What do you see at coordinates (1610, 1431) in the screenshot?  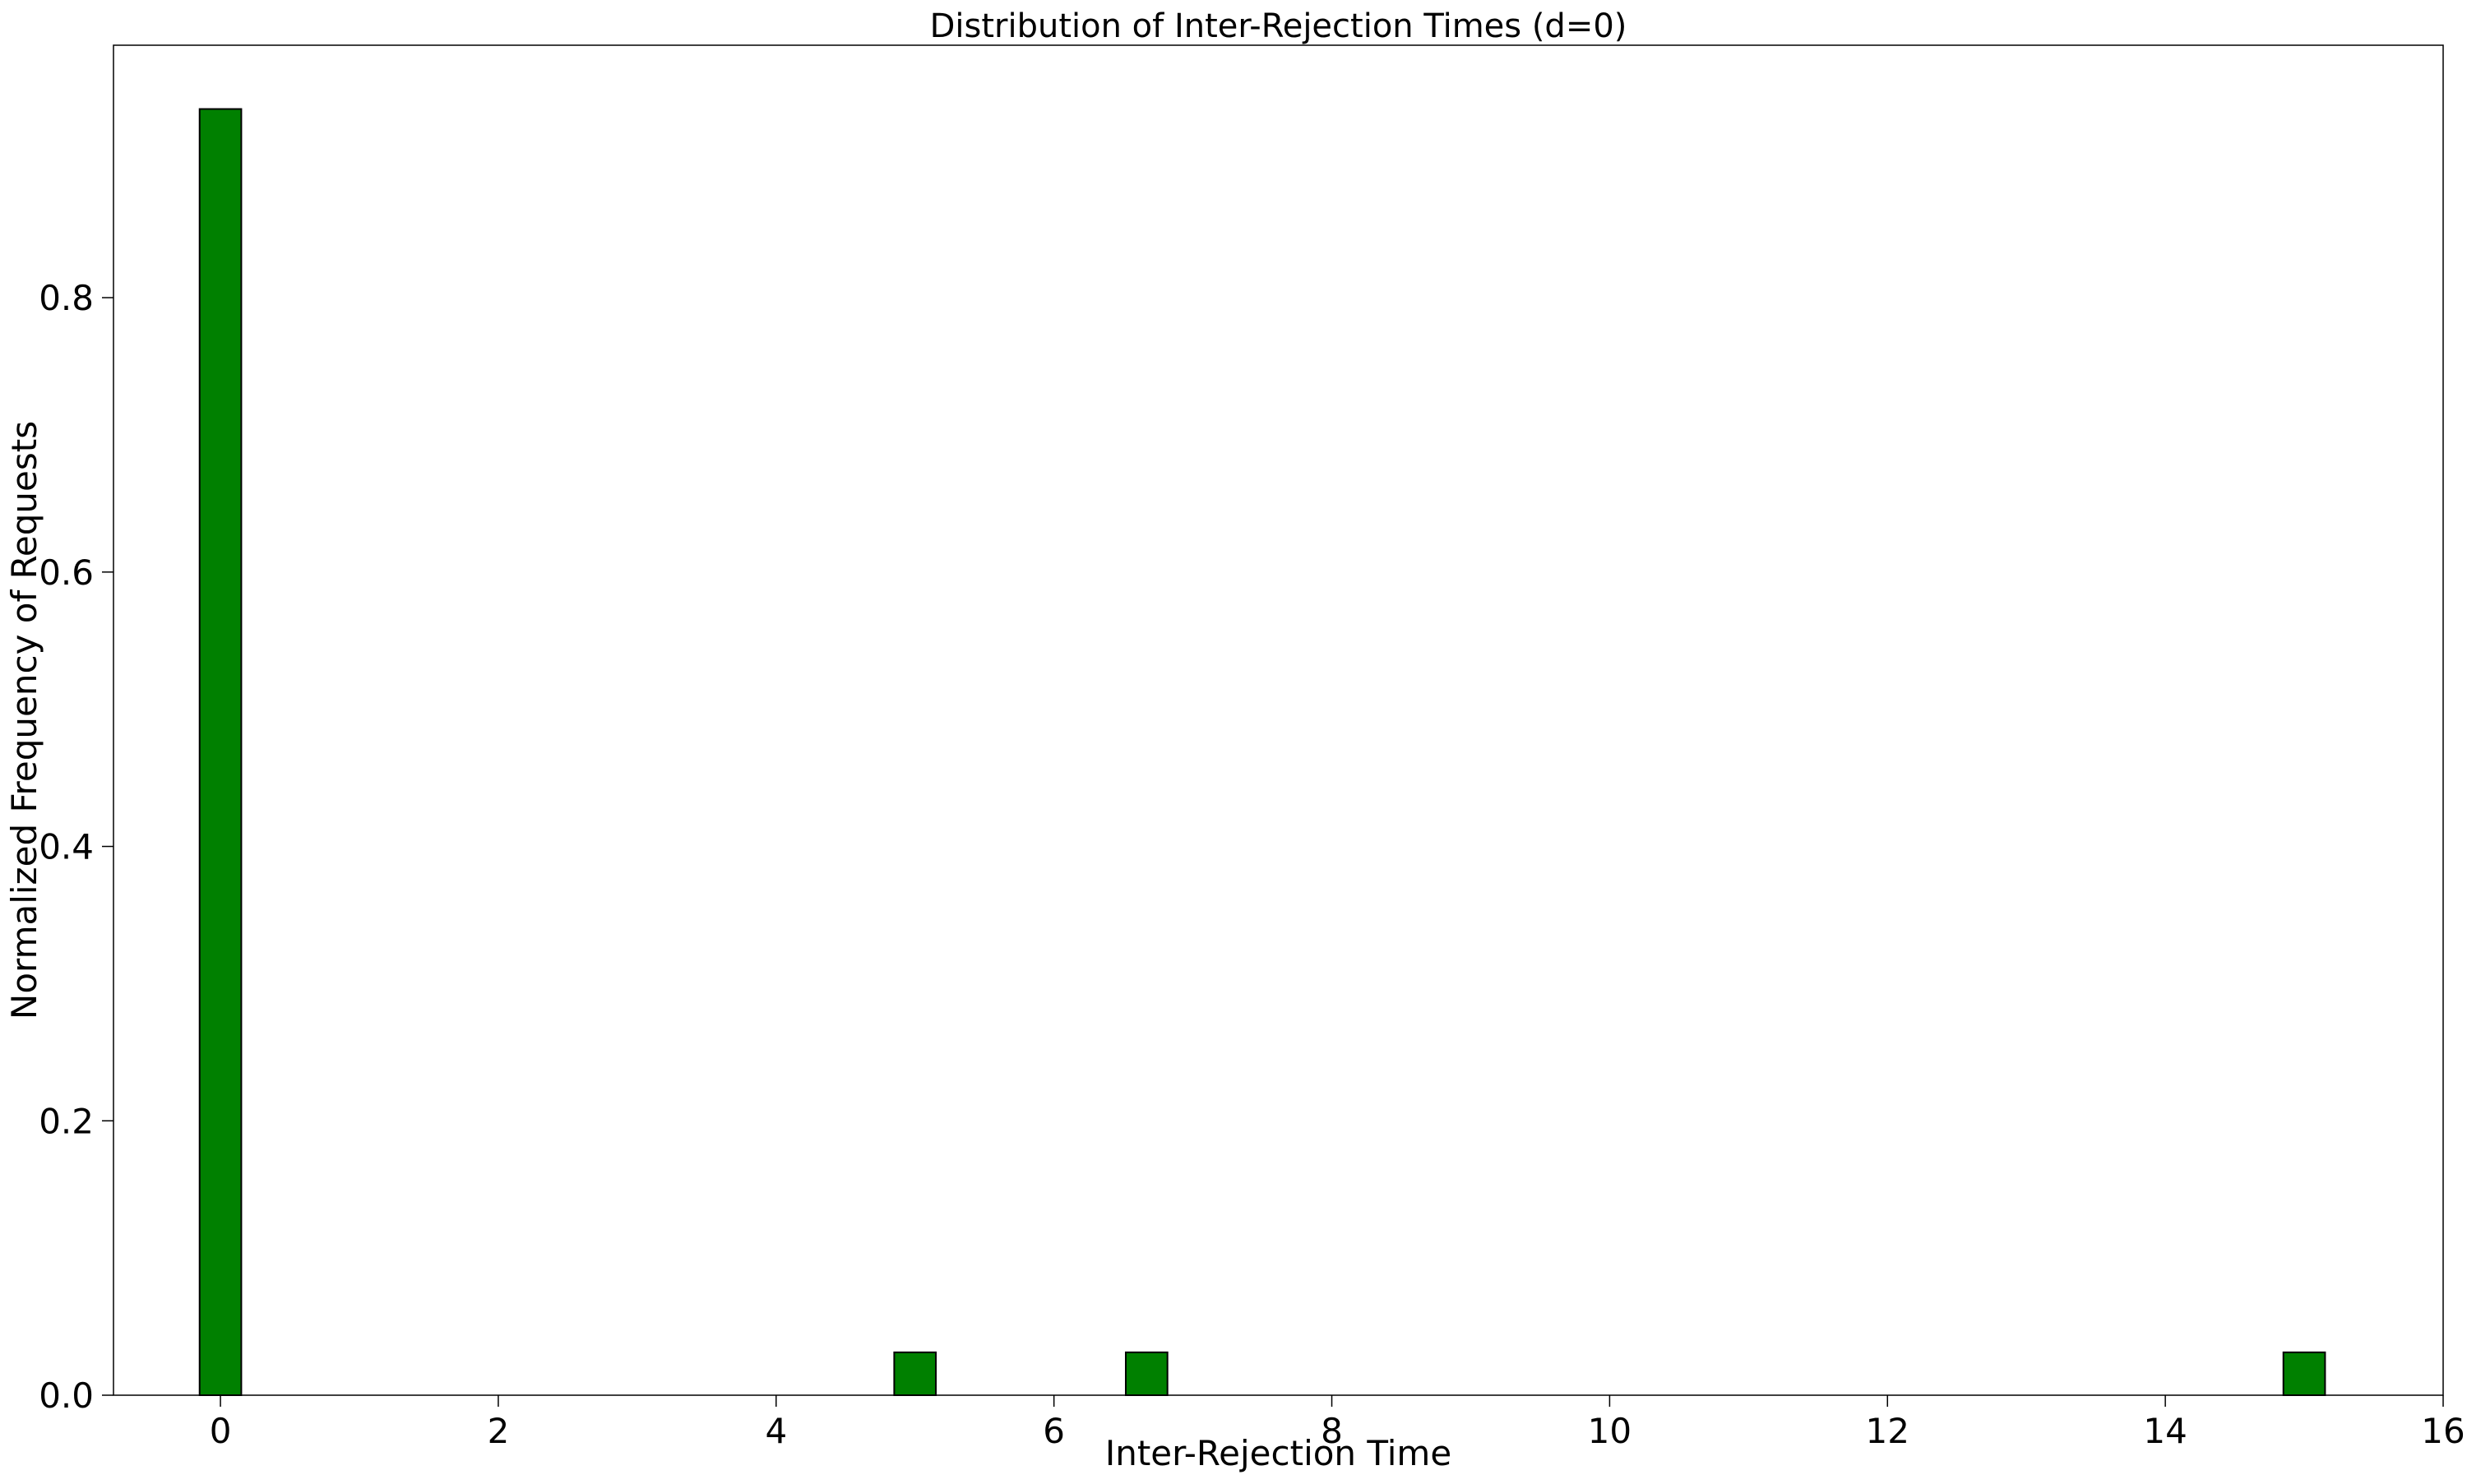 I see `x-tick-label-5: 10` at bounding box center [1610, 1431].